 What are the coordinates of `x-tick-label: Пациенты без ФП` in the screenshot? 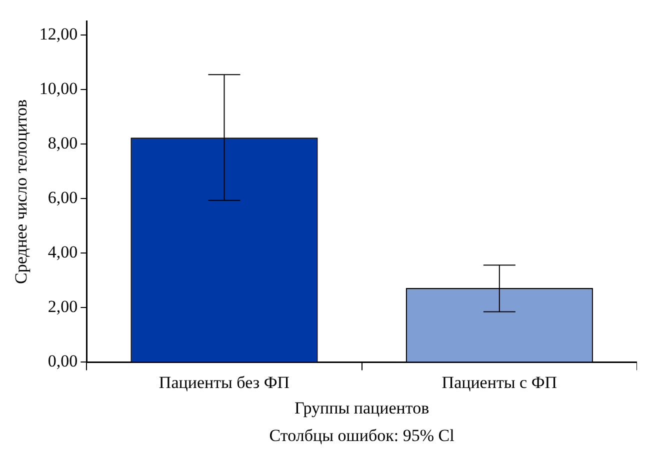 It's located at (224, 382).